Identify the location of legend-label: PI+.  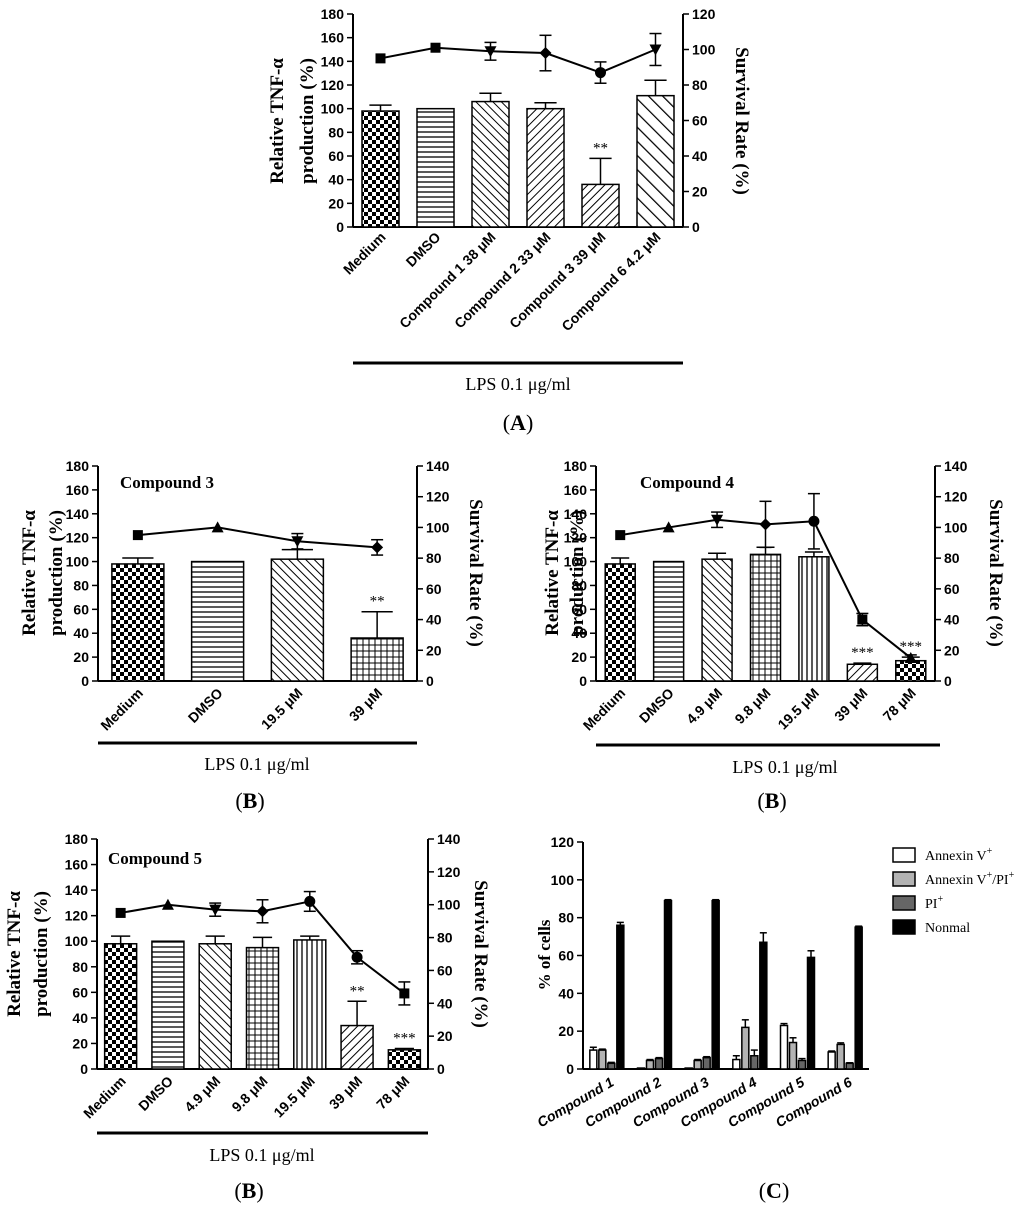
(934, 903).